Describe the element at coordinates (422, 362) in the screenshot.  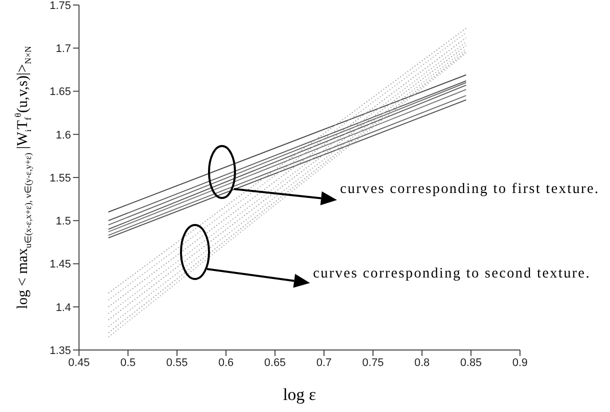
I see `x-tick-label: 0.8` at that location.